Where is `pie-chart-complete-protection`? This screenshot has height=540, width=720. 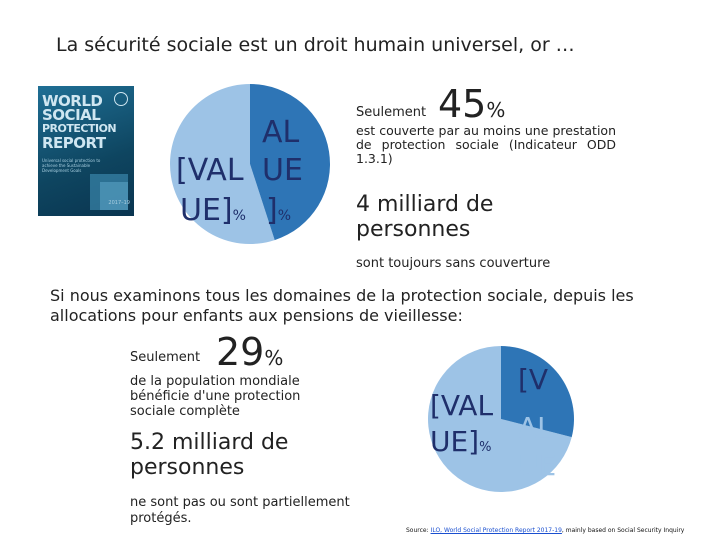 pie-chart-complete-protection is located at coordinates (501, 419).